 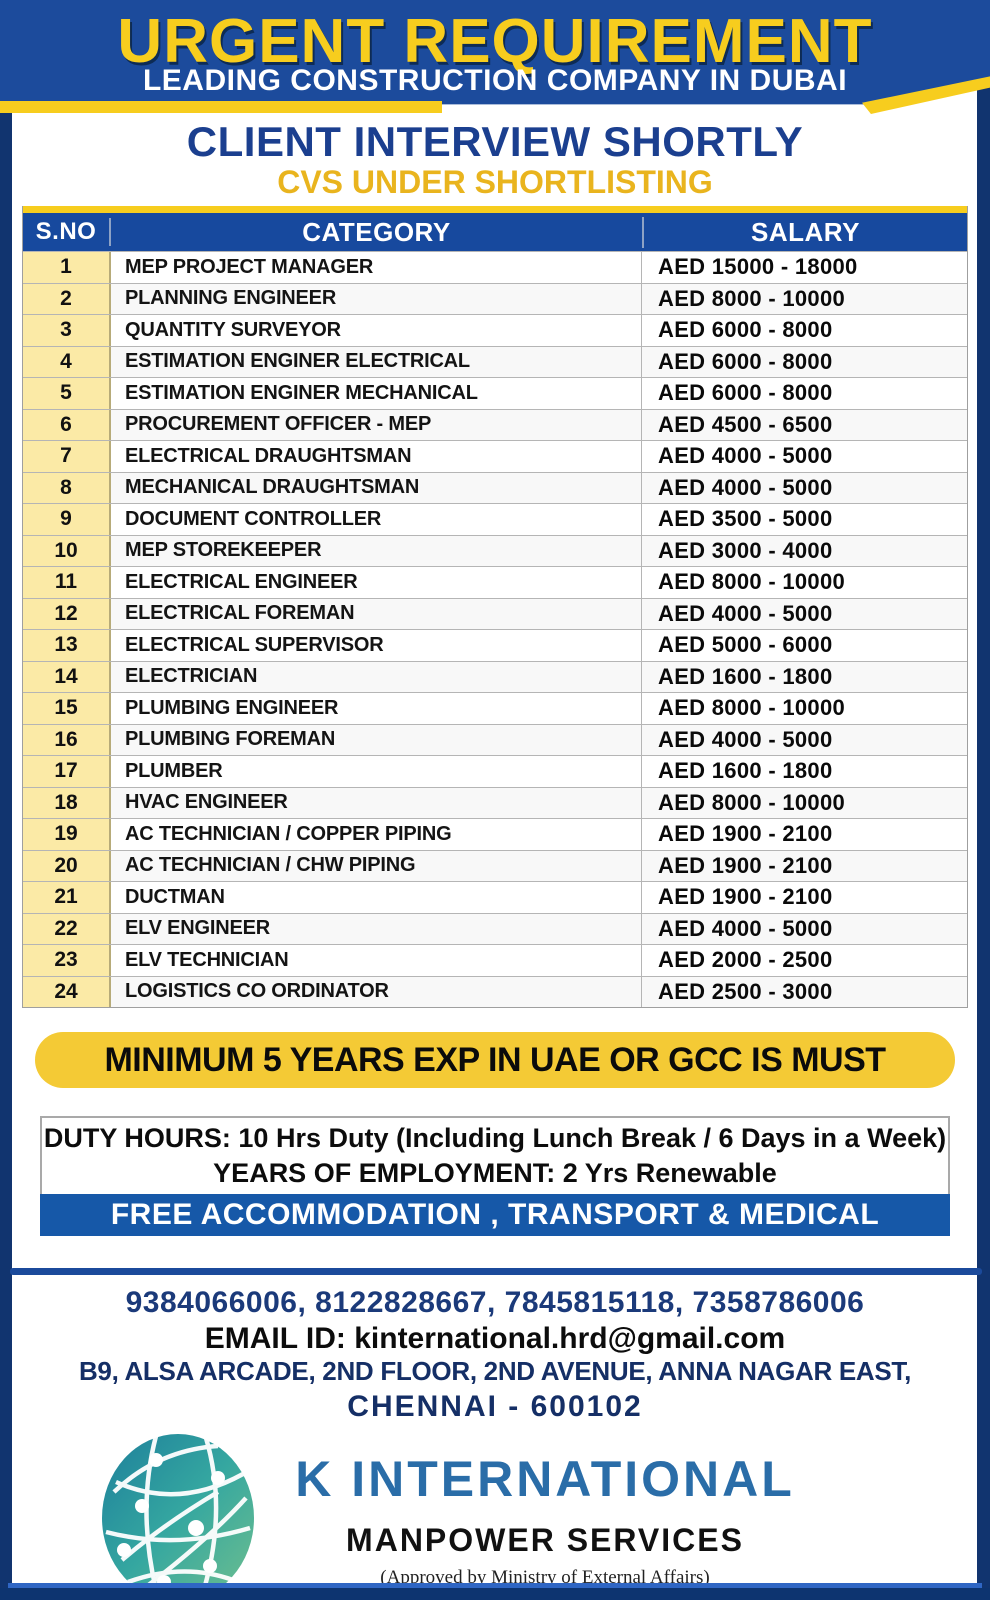 I want to click on row-sno: 5, so click(x=67, y=393).